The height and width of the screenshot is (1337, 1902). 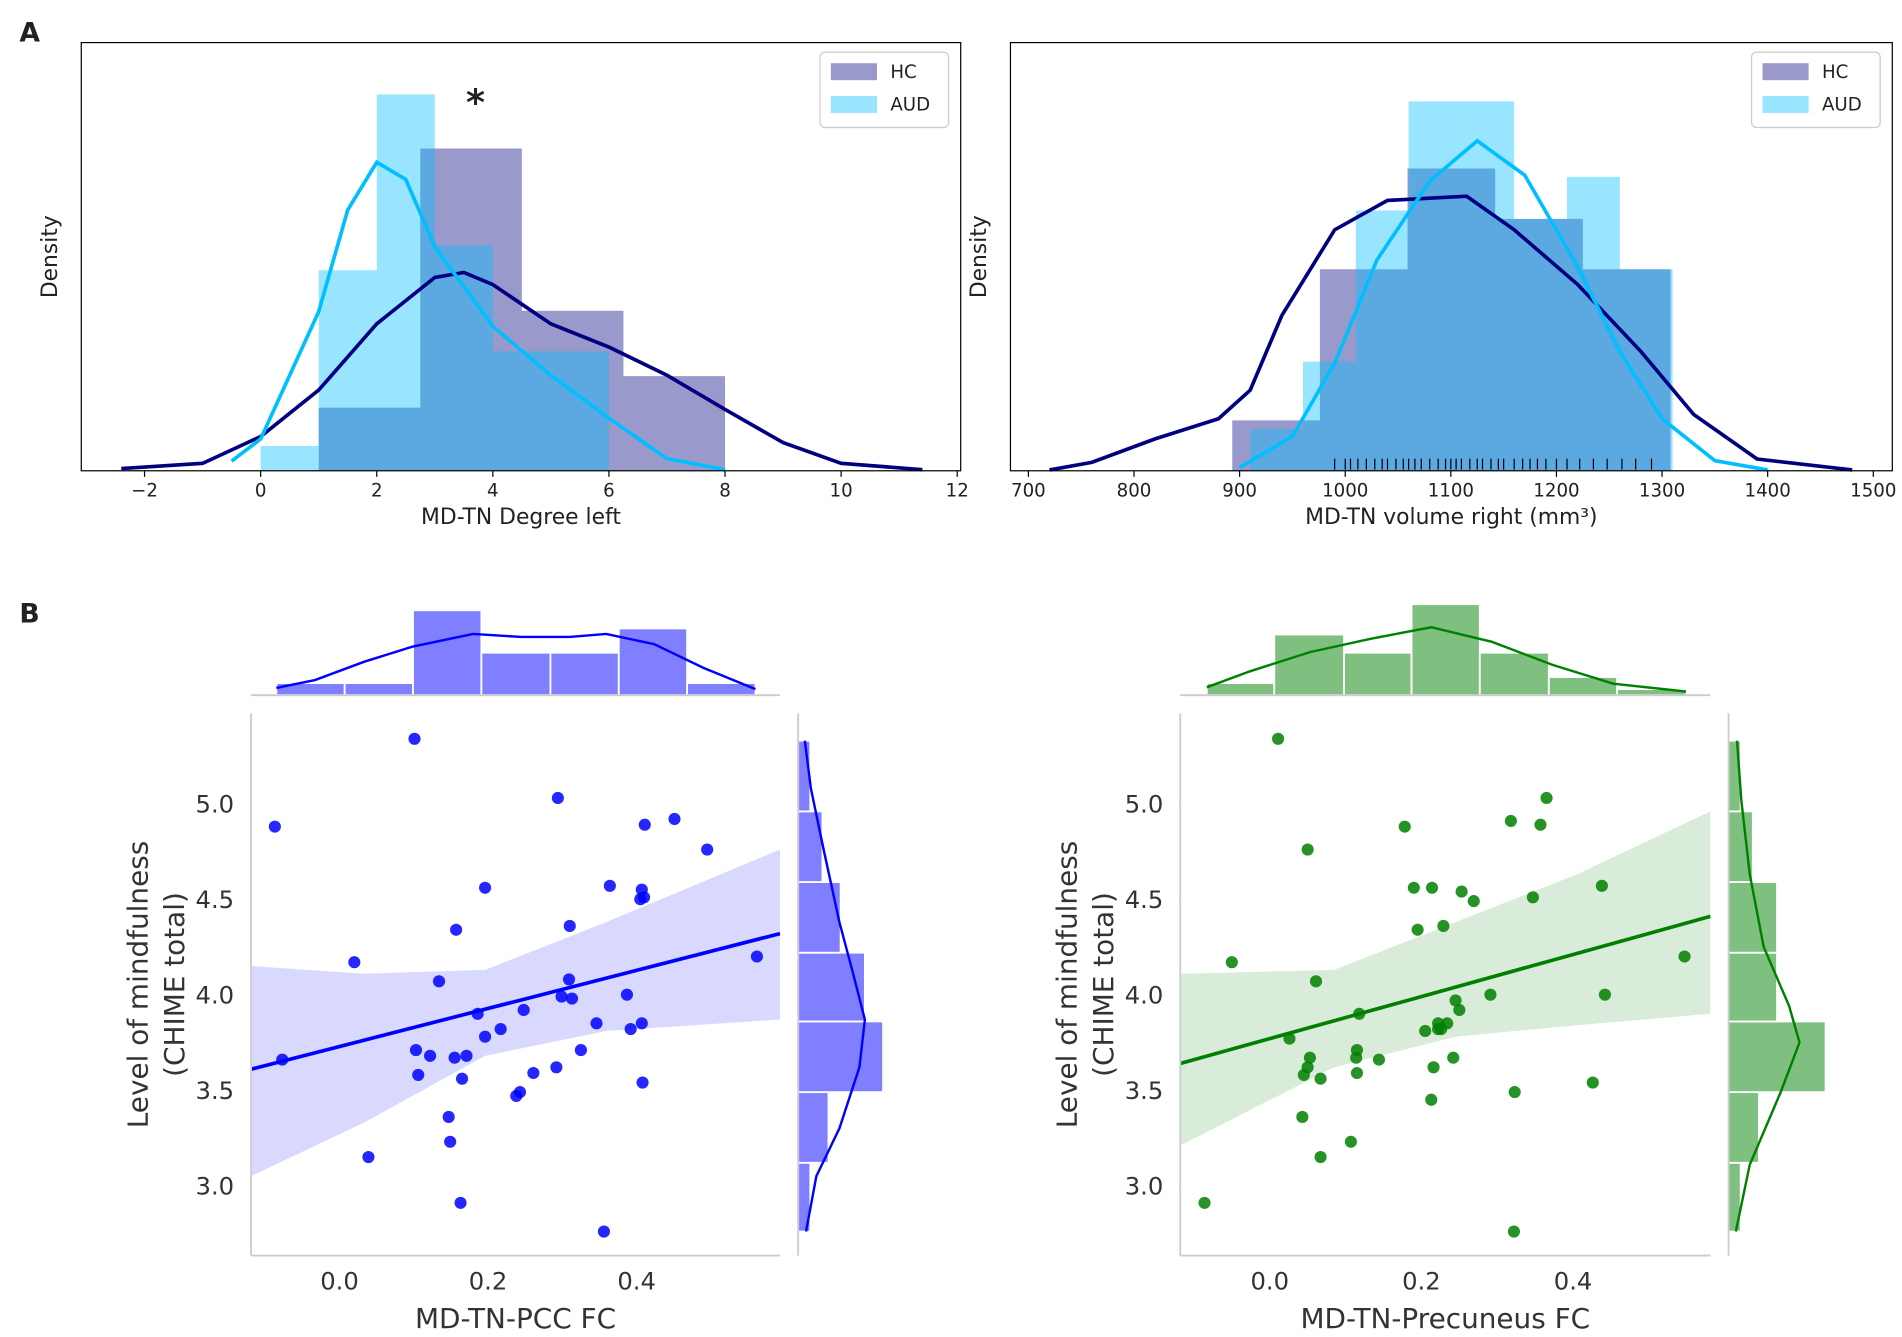 What do you see at coordinates (957, 490) in the screenshot?
I see `x-tick-label: 12` at bounding box center [957, 490].